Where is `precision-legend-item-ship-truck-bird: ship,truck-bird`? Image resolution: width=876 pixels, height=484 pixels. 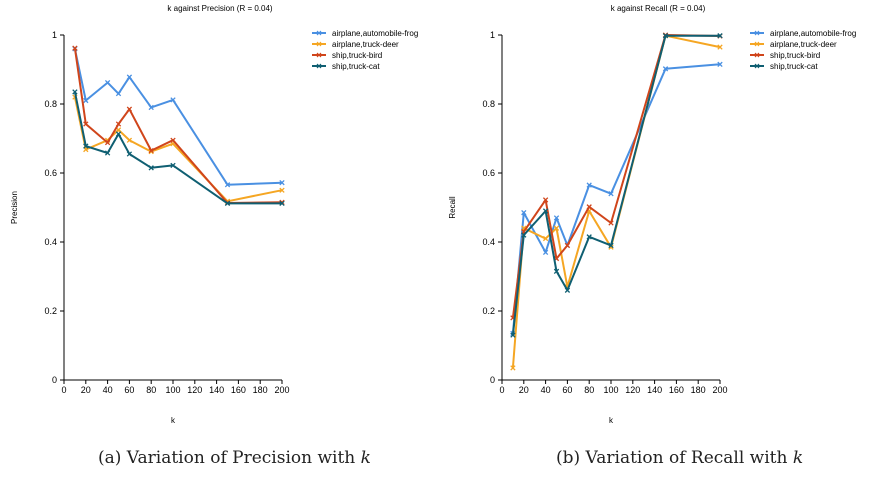
precision-legend-item-ship-truck-bird: ship,truck-bird is located at coordinates (347, 55).